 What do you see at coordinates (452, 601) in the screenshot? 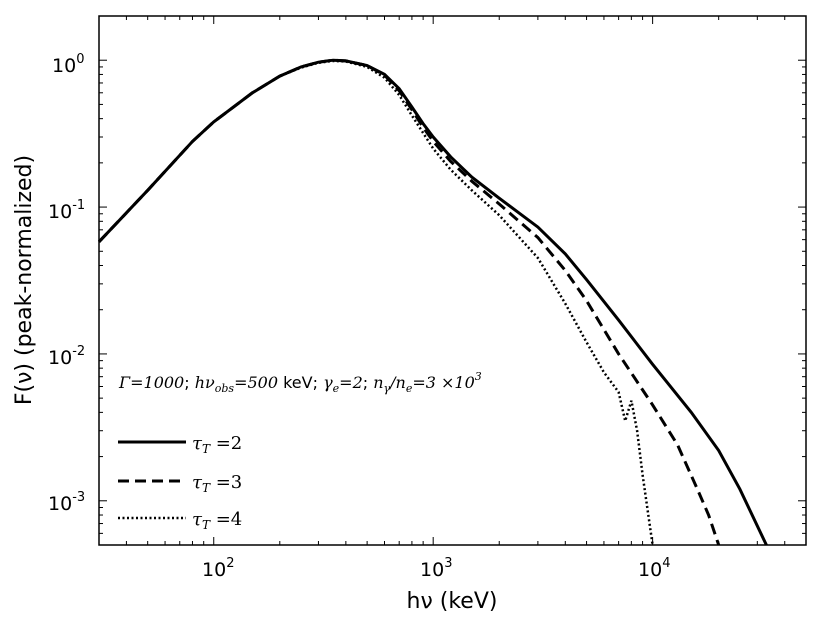
I see `x-axis-title: hν (keV)` at bounding box center [452, 601].